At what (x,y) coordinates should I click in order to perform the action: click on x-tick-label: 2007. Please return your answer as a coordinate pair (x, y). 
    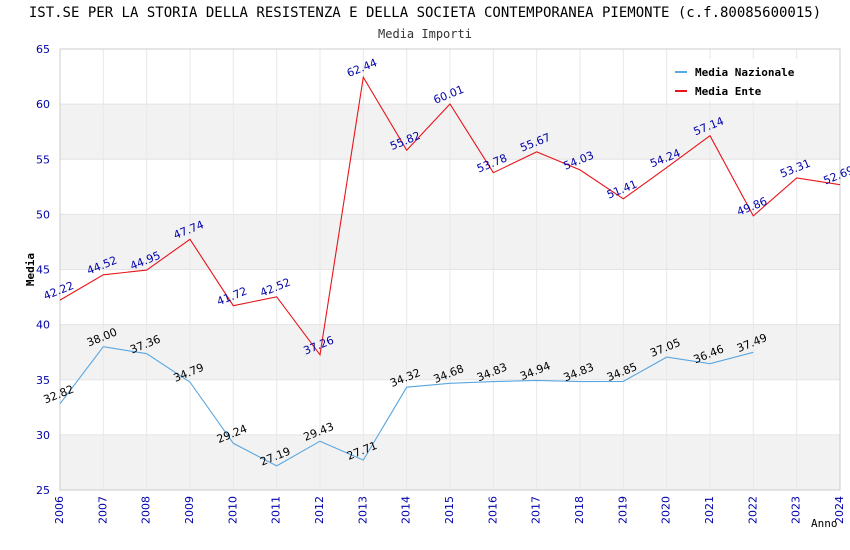
    Looking at the image, I should click on (102, 510).